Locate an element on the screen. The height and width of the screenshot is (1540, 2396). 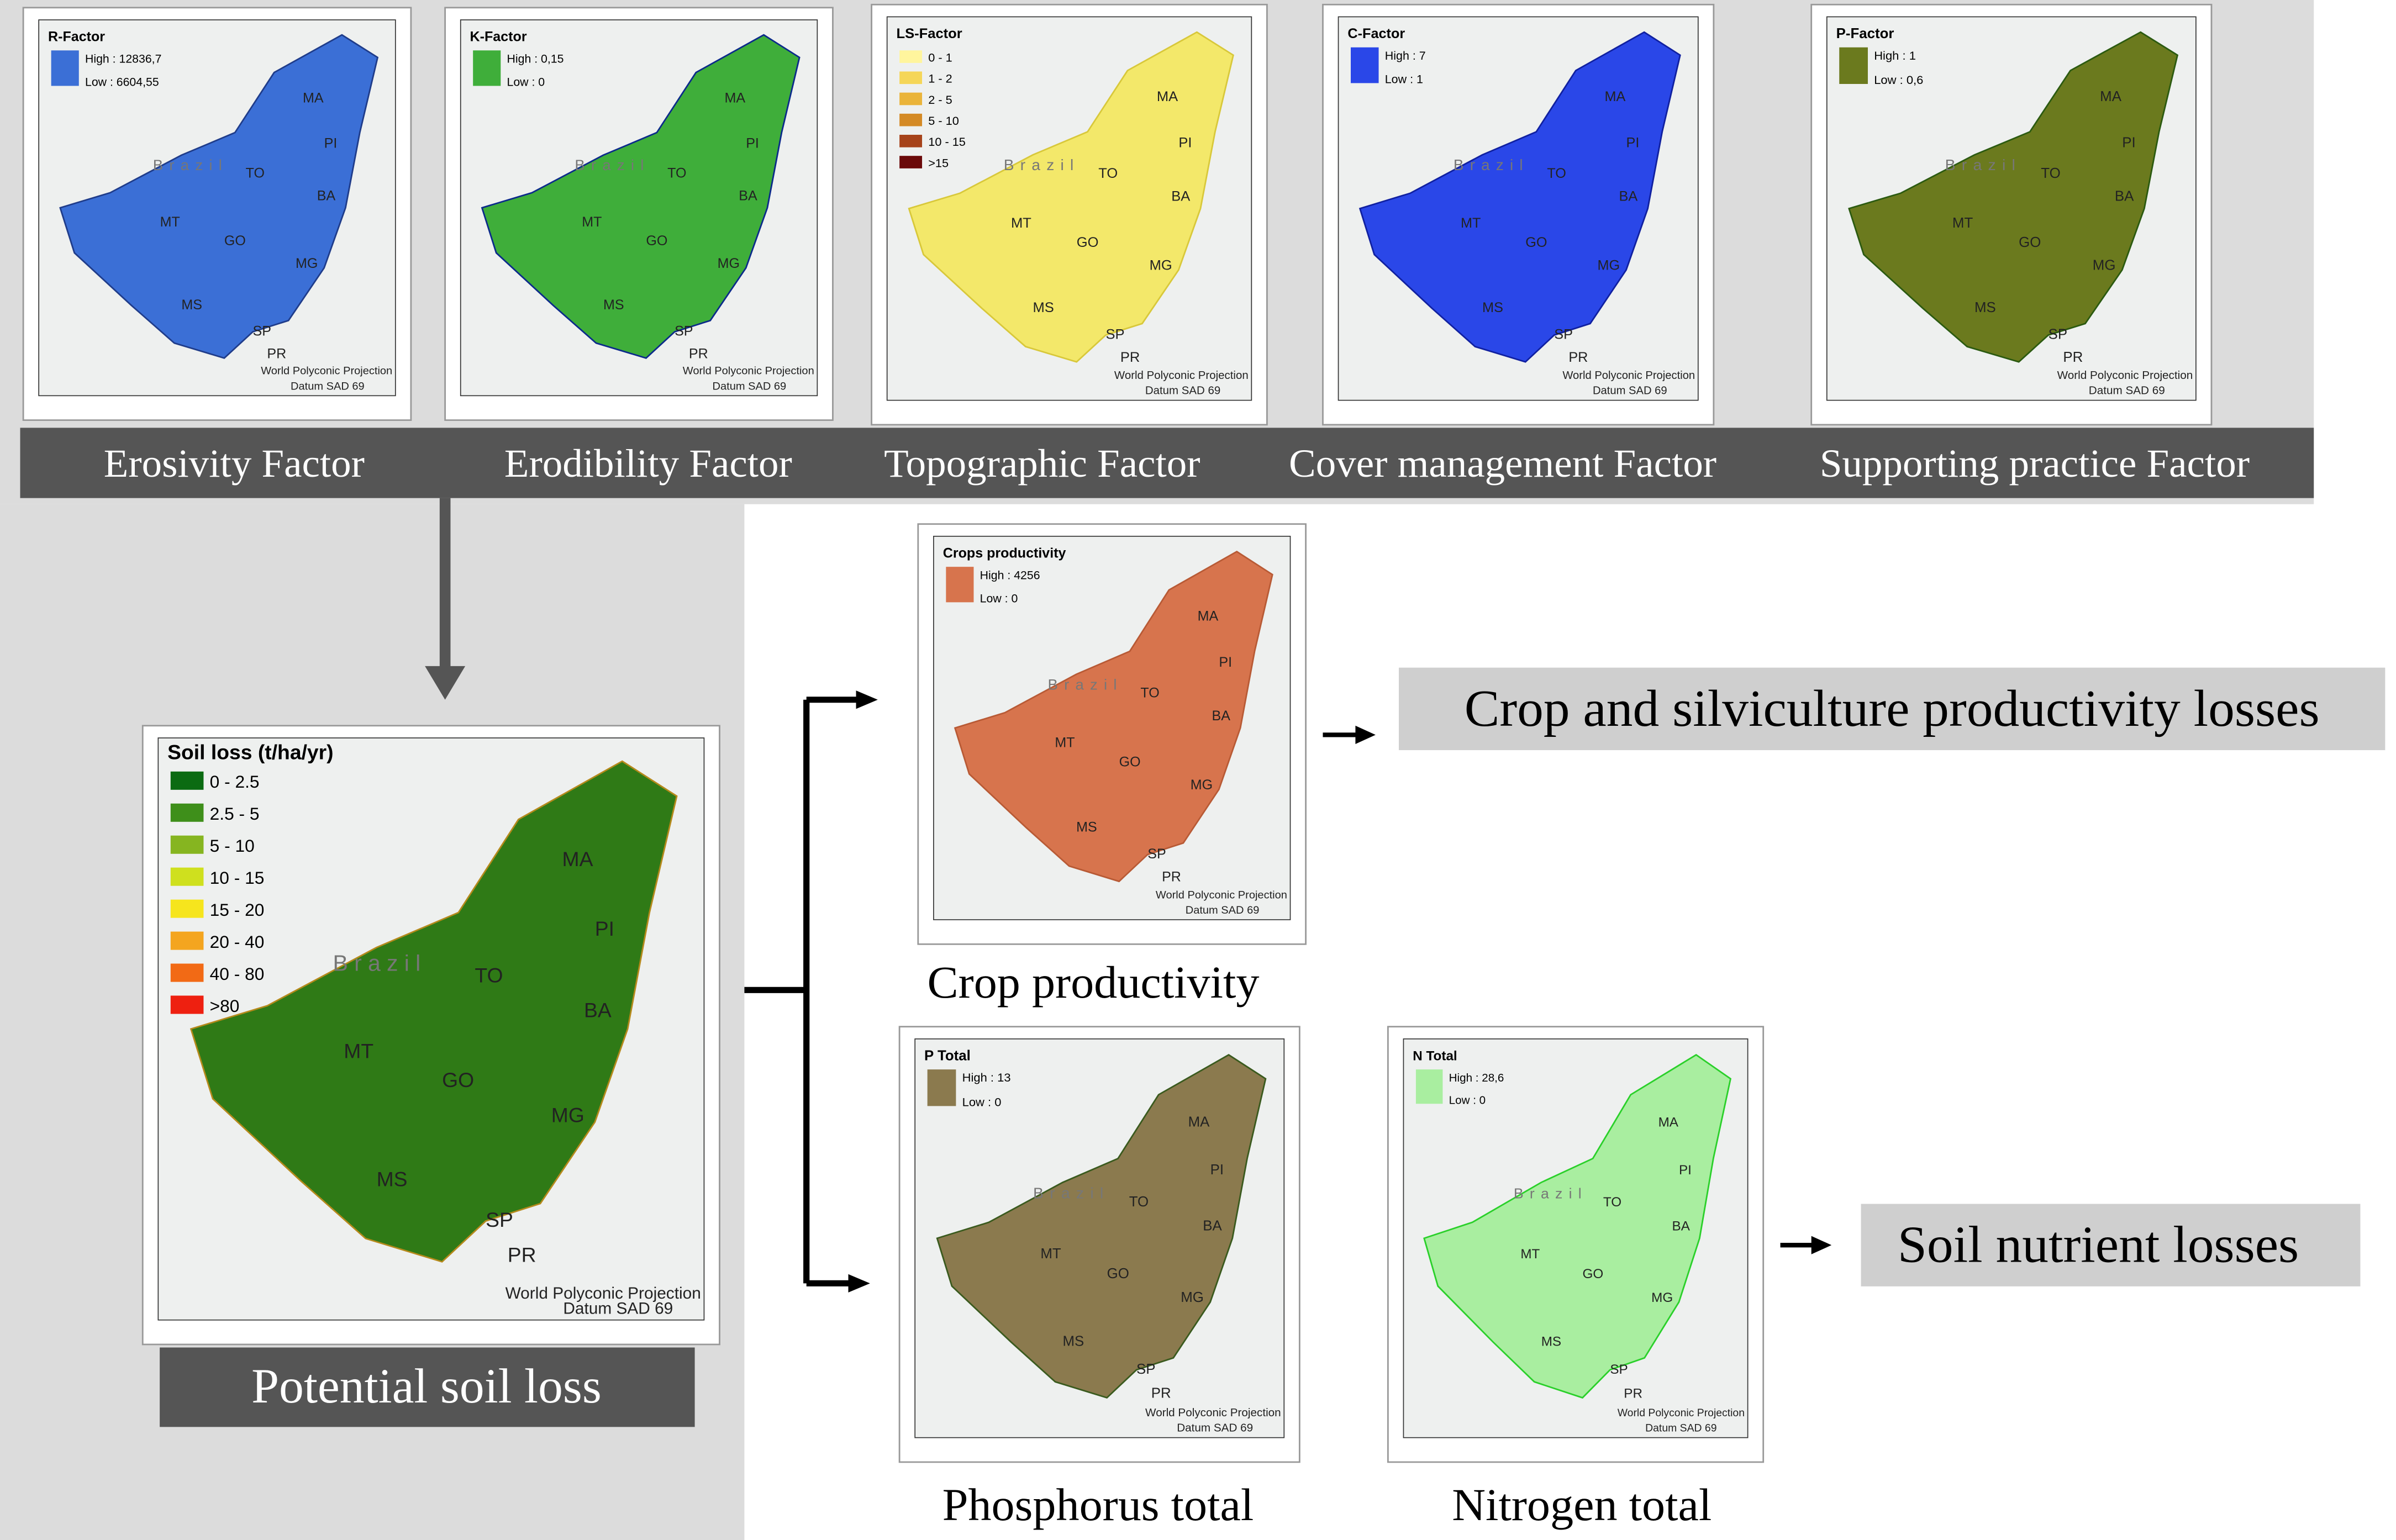
factor-bar is located at coordinates (1167, 463).